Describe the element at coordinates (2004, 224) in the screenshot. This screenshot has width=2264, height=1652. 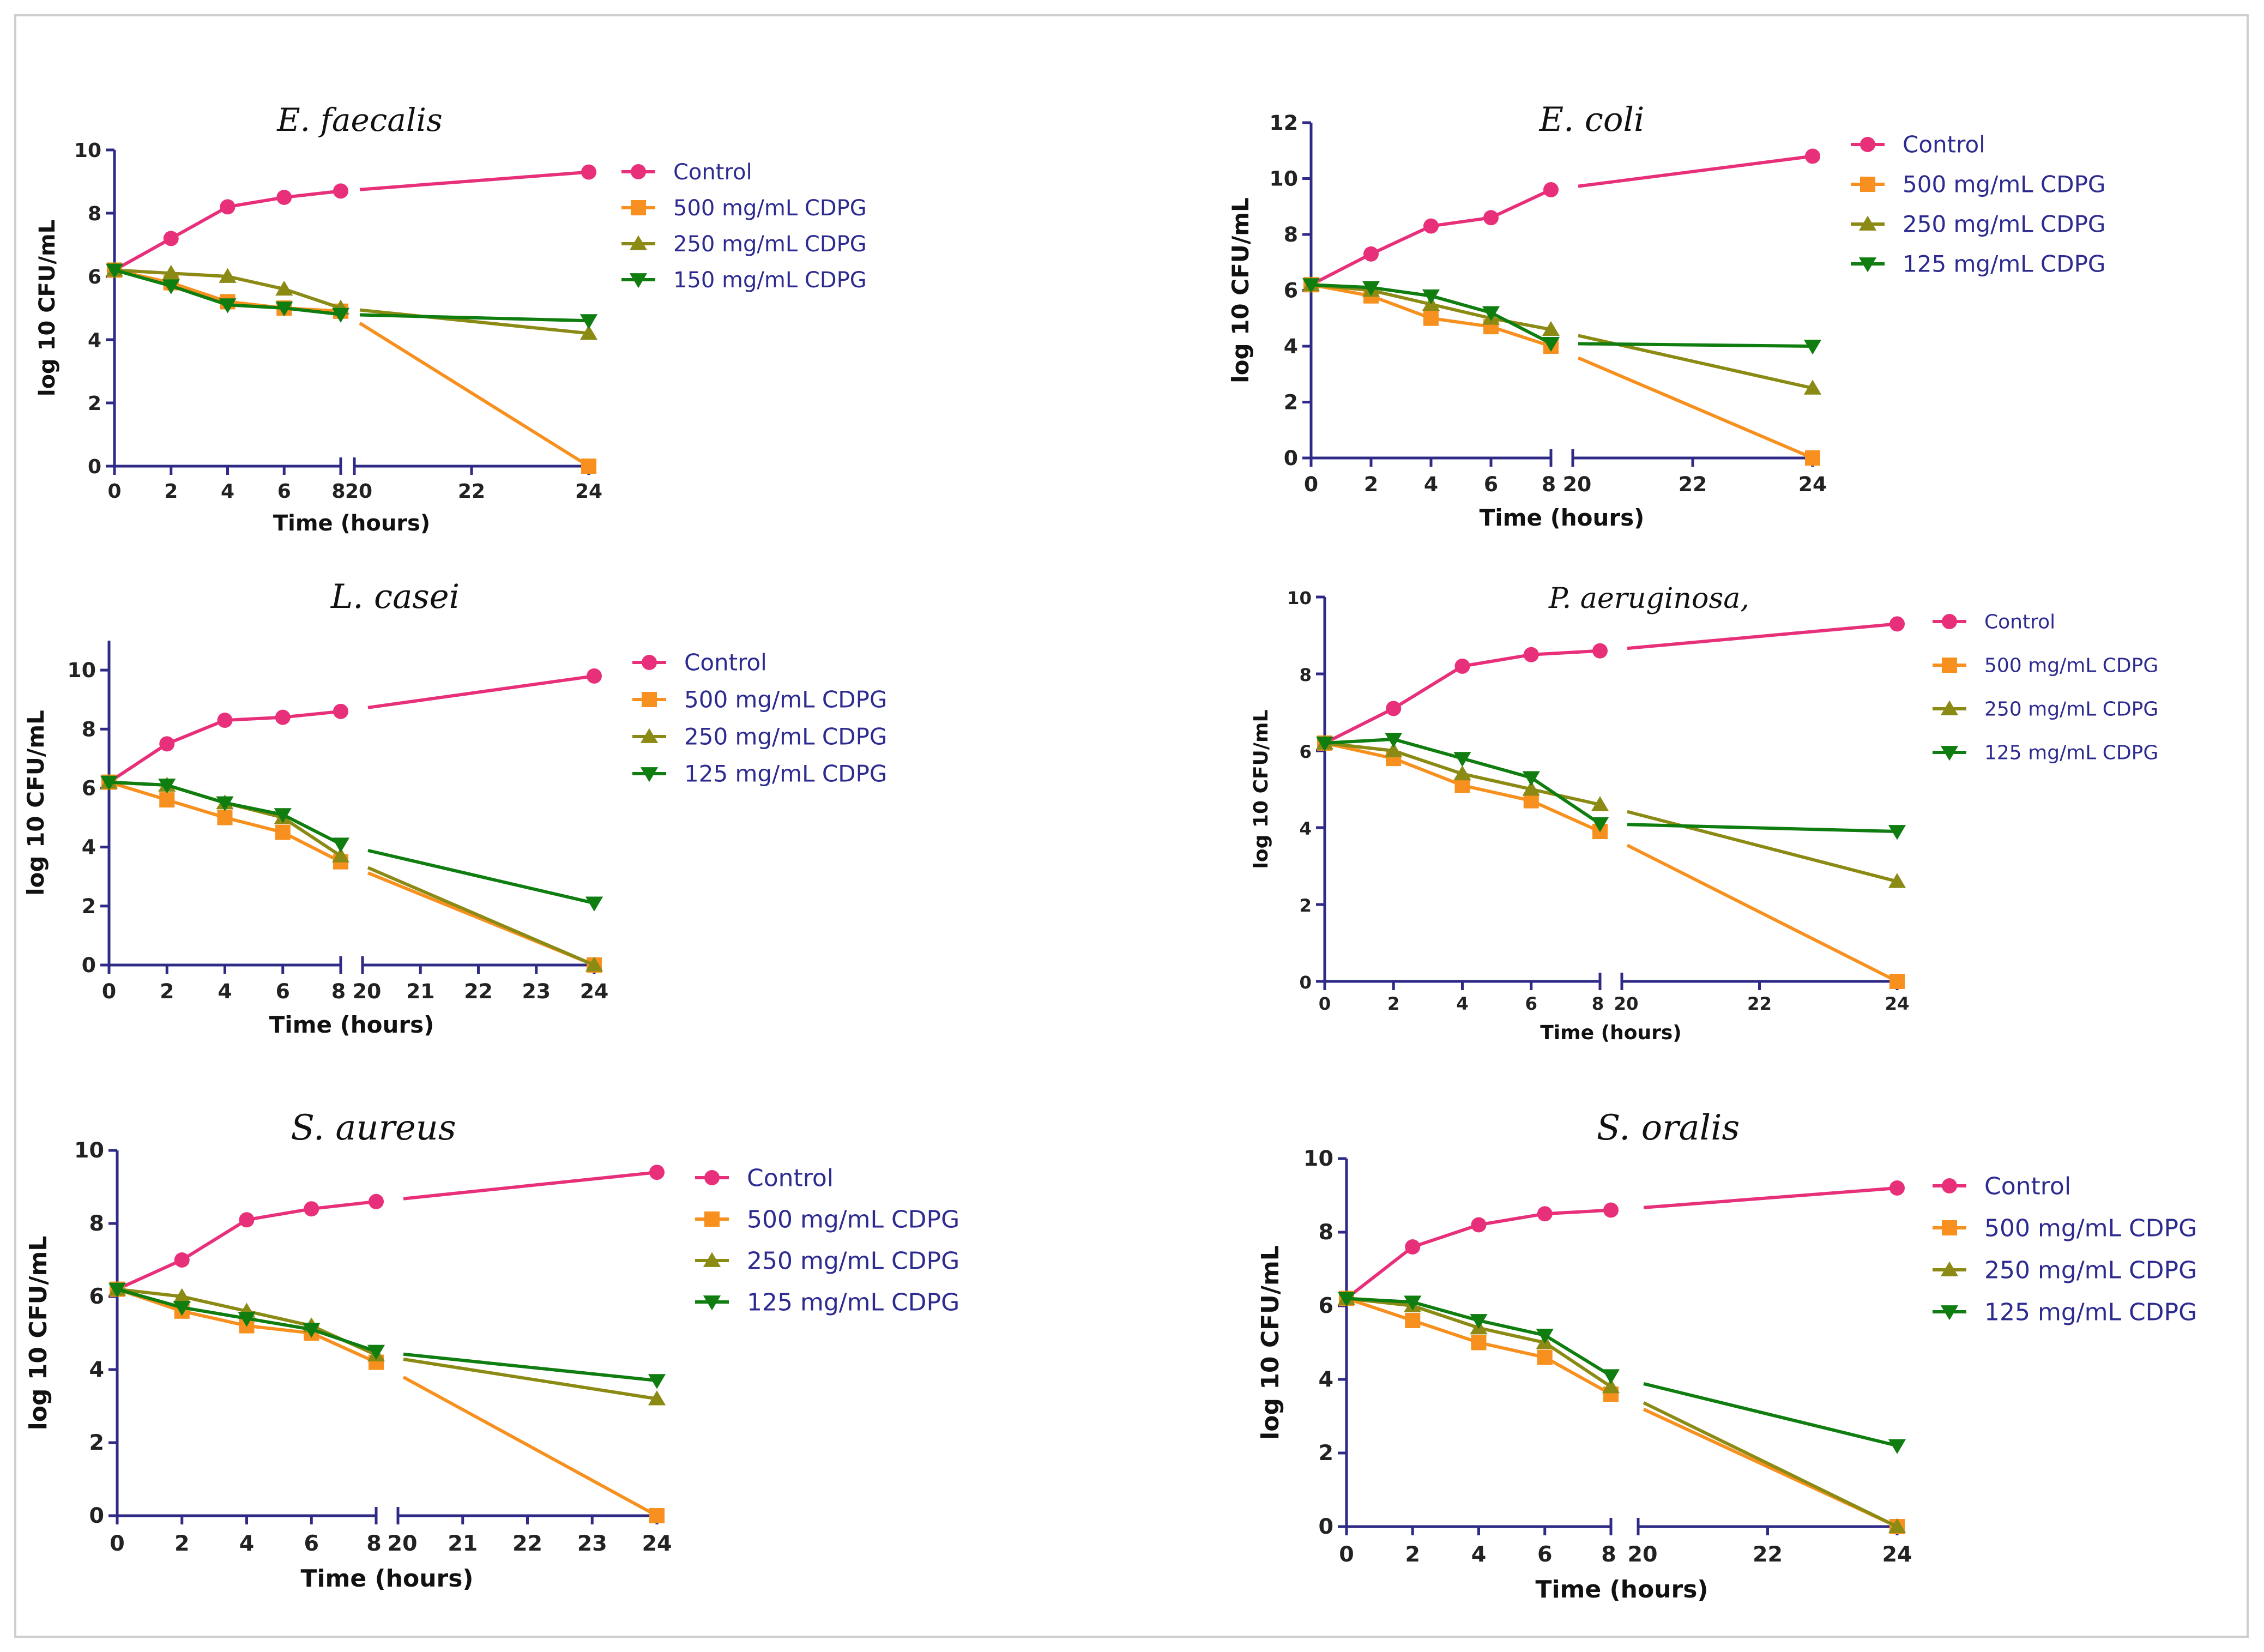
I see `legend-label: 250 mg/mL CDPG` at that location.